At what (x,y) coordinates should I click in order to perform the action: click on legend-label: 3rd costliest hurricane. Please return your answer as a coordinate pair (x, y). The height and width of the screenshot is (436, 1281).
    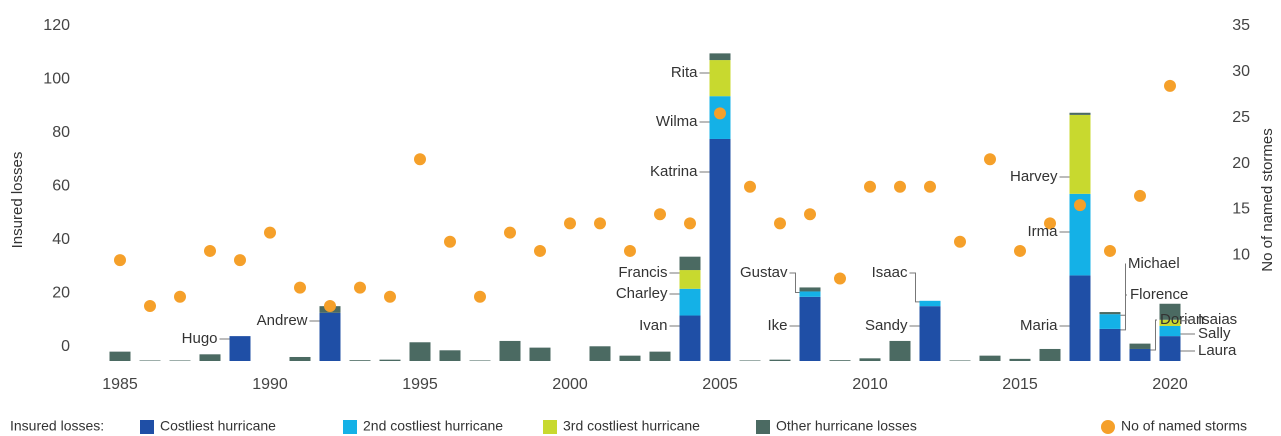
    Looking at the image, I should click on (631, 426).